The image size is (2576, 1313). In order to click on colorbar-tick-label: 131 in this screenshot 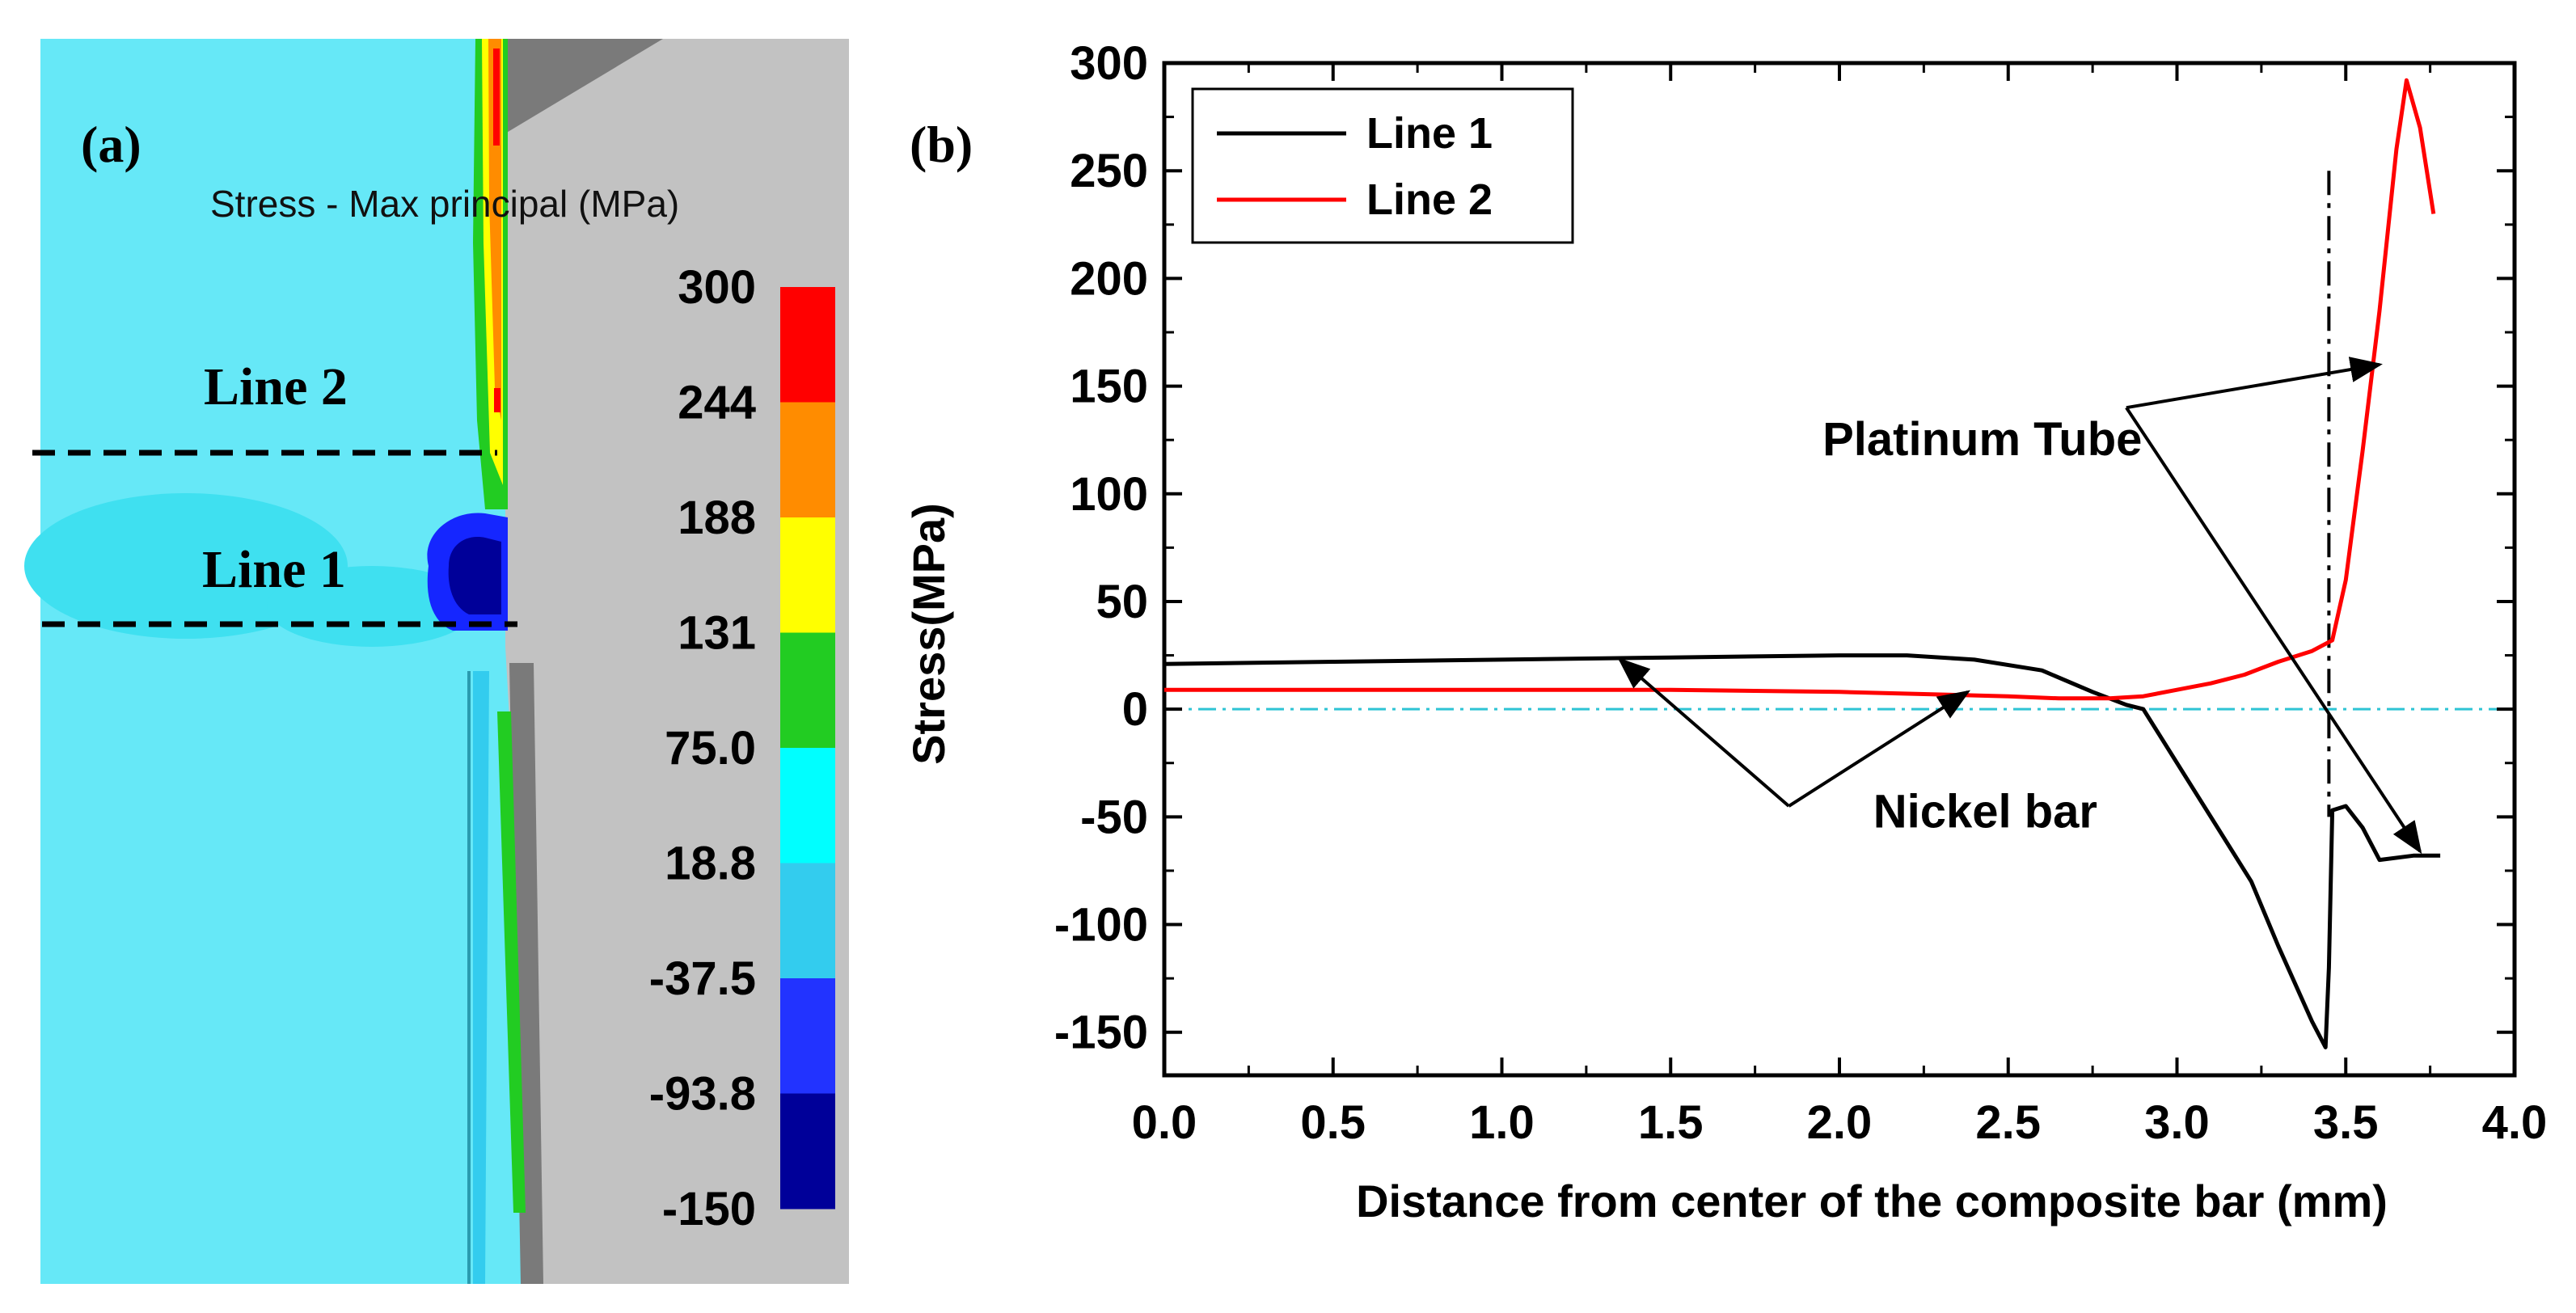, I will do `click(717, 633)`.